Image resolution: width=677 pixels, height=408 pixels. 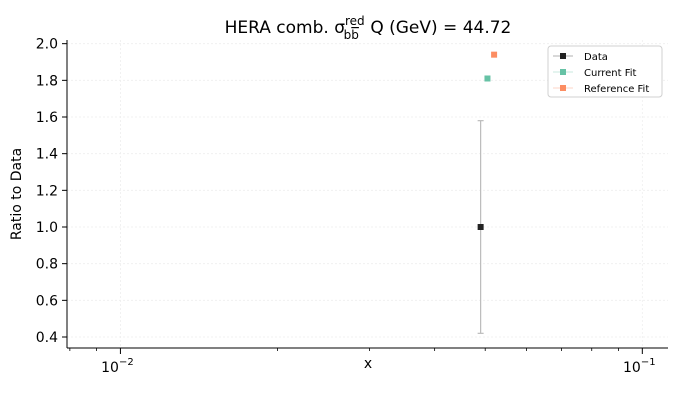 What do you see at coordinates (563, 88) in the screenshot?
I see `legend-marker-reference-fit` at bounding box center [563, 88].